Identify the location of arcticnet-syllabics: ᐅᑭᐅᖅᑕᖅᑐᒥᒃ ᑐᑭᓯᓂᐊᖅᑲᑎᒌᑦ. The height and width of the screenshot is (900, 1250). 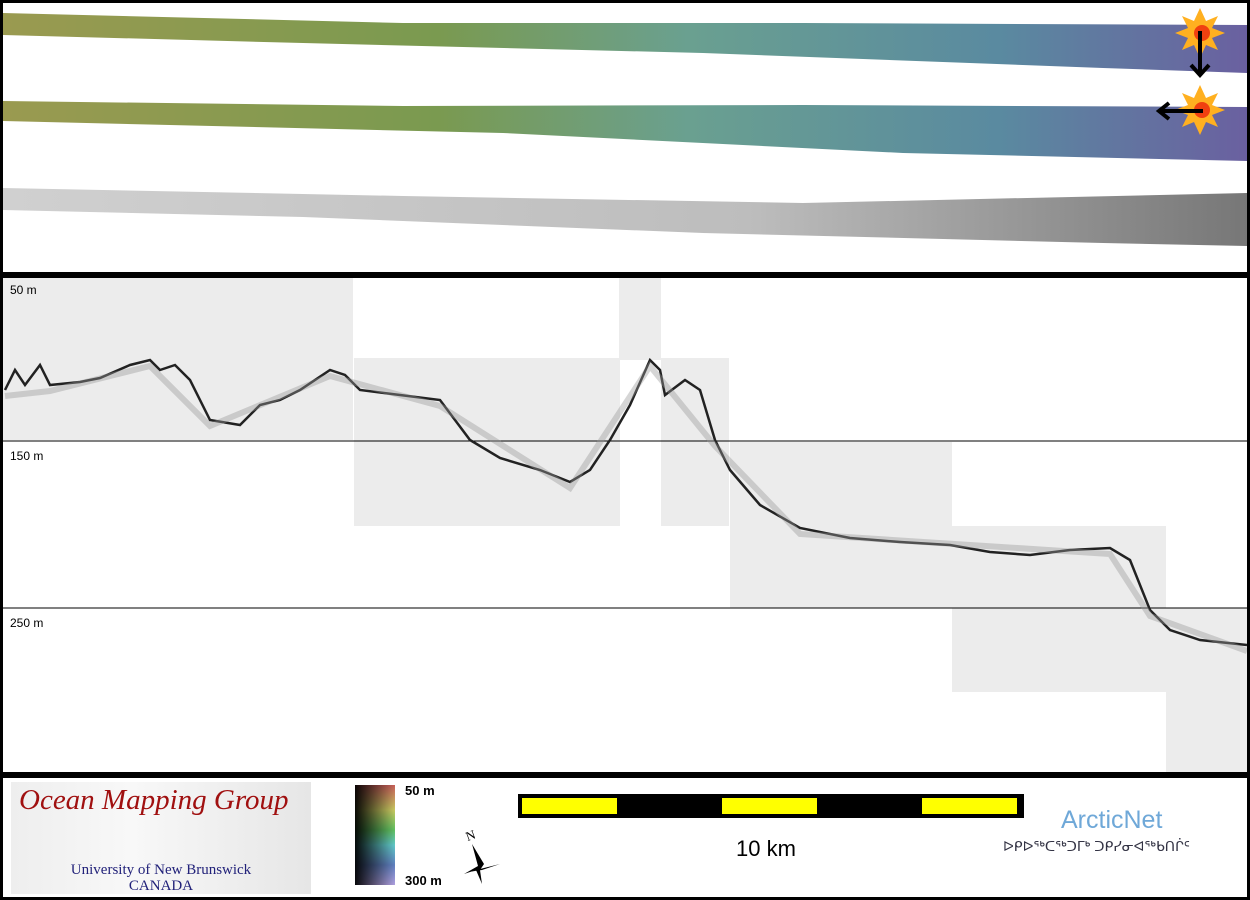
(1096, 846).